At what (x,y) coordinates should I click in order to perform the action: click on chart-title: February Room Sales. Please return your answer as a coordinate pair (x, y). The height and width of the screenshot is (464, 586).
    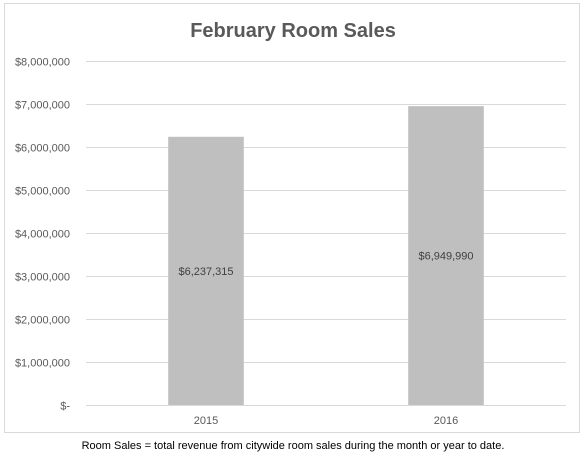
    Looking at the image, I should click on (293, 31).